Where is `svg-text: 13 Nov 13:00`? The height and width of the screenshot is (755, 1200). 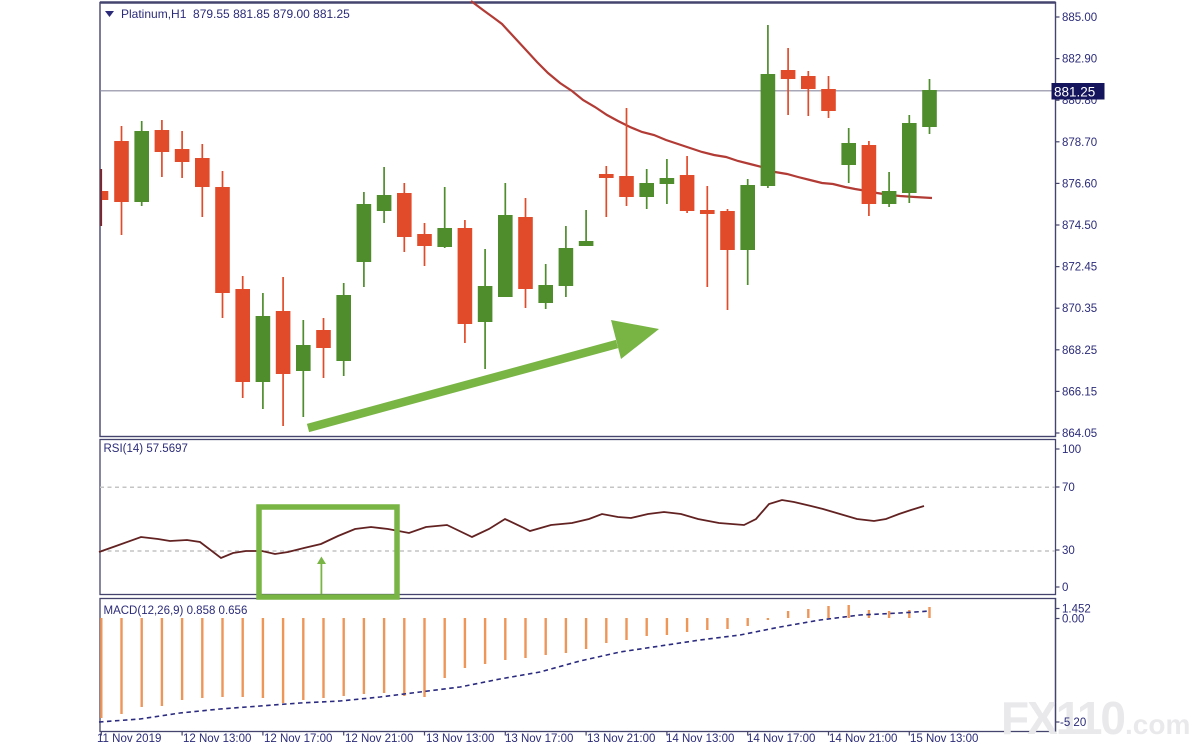 svg-text: 13 Nov 13:00 is located at coordinates (460, 739).